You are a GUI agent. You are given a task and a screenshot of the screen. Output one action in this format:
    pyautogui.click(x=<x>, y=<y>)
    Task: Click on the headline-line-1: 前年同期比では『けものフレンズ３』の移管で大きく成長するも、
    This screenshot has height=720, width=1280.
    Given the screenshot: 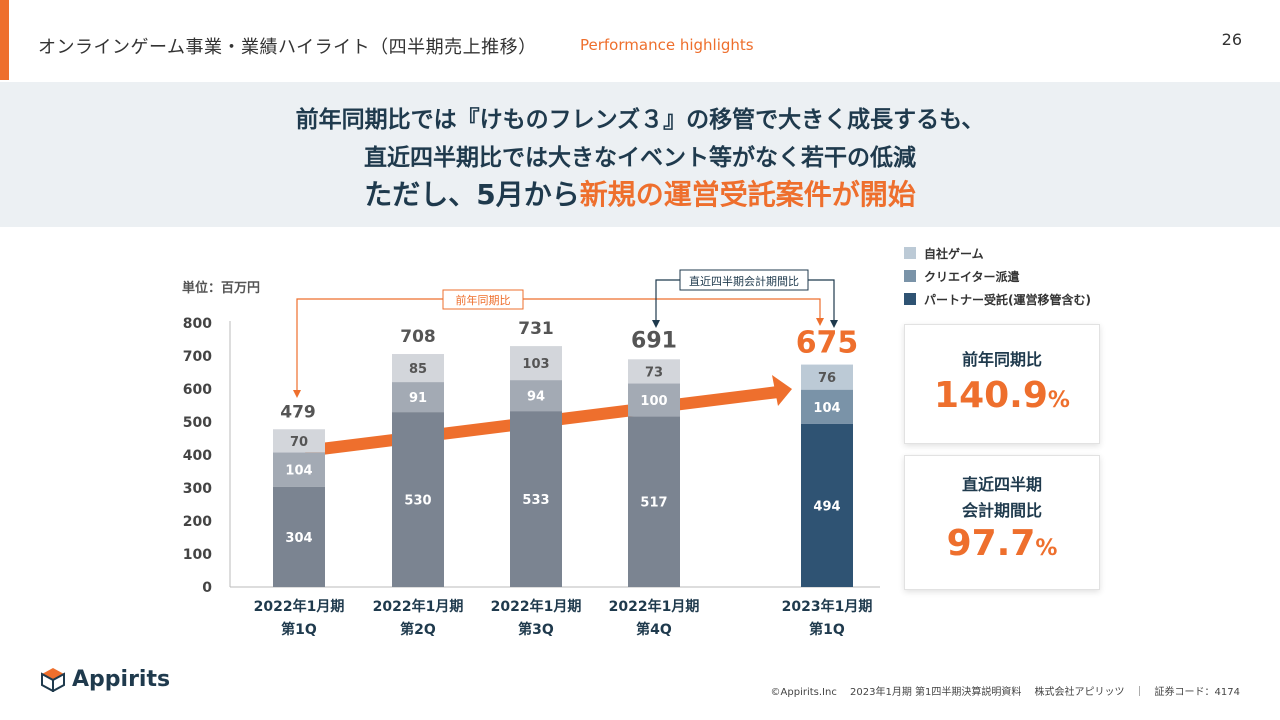 What is the action you would take?
    pyautogui.click(x=640, y=120)
    